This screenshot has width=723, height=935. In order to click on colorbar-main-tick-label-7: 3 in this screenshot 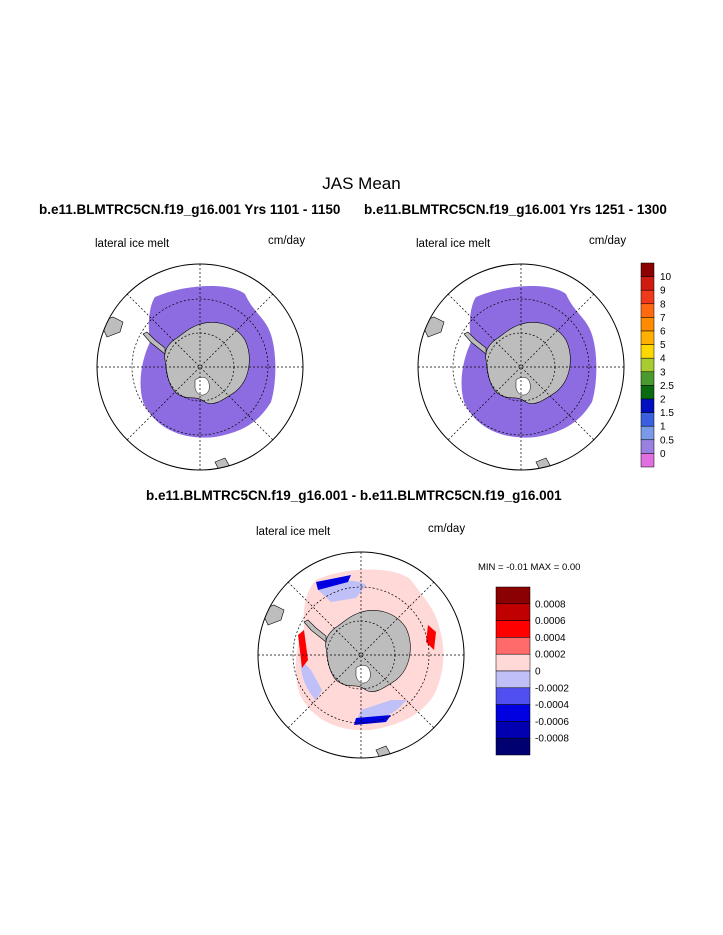, I will do `click(663, 372)`.